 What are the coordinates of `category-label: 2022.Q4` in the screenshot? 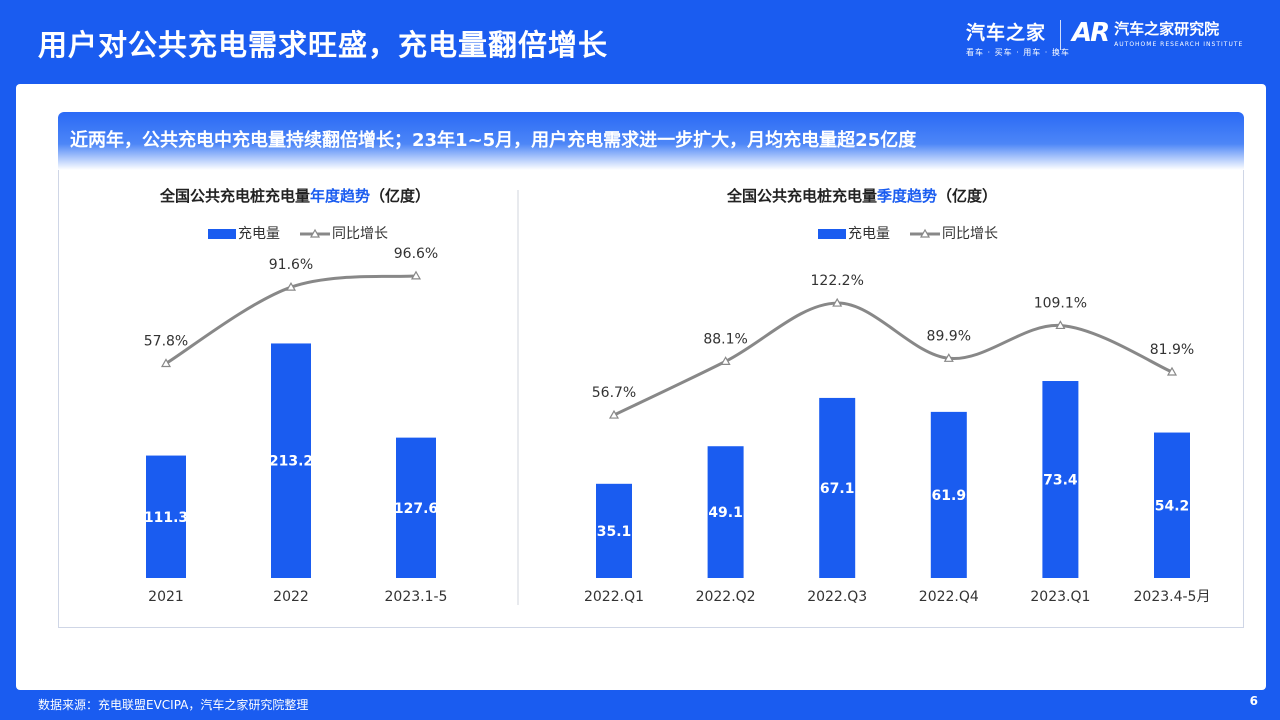 It's located at (949, 597).